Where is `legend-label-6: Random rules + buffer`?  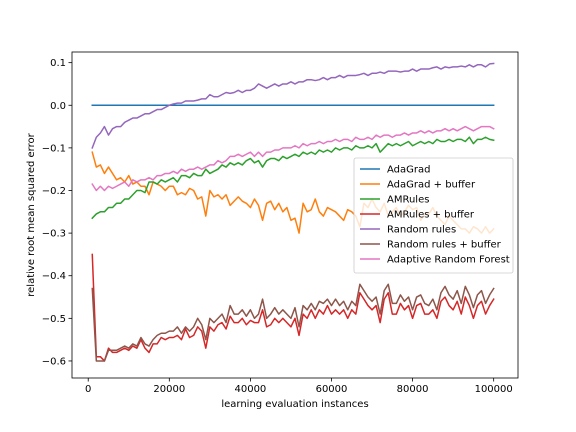
legend-label-6: Random rules + buffer is located at coordinates (444, 245).